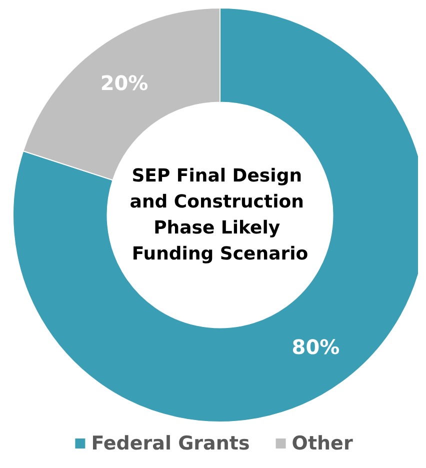 This screenshot has height=468, width=426. What do you see at coordinates (316, 346) in the screenshot?
I see `data-label: 80%` at bounding box center [316, 346].